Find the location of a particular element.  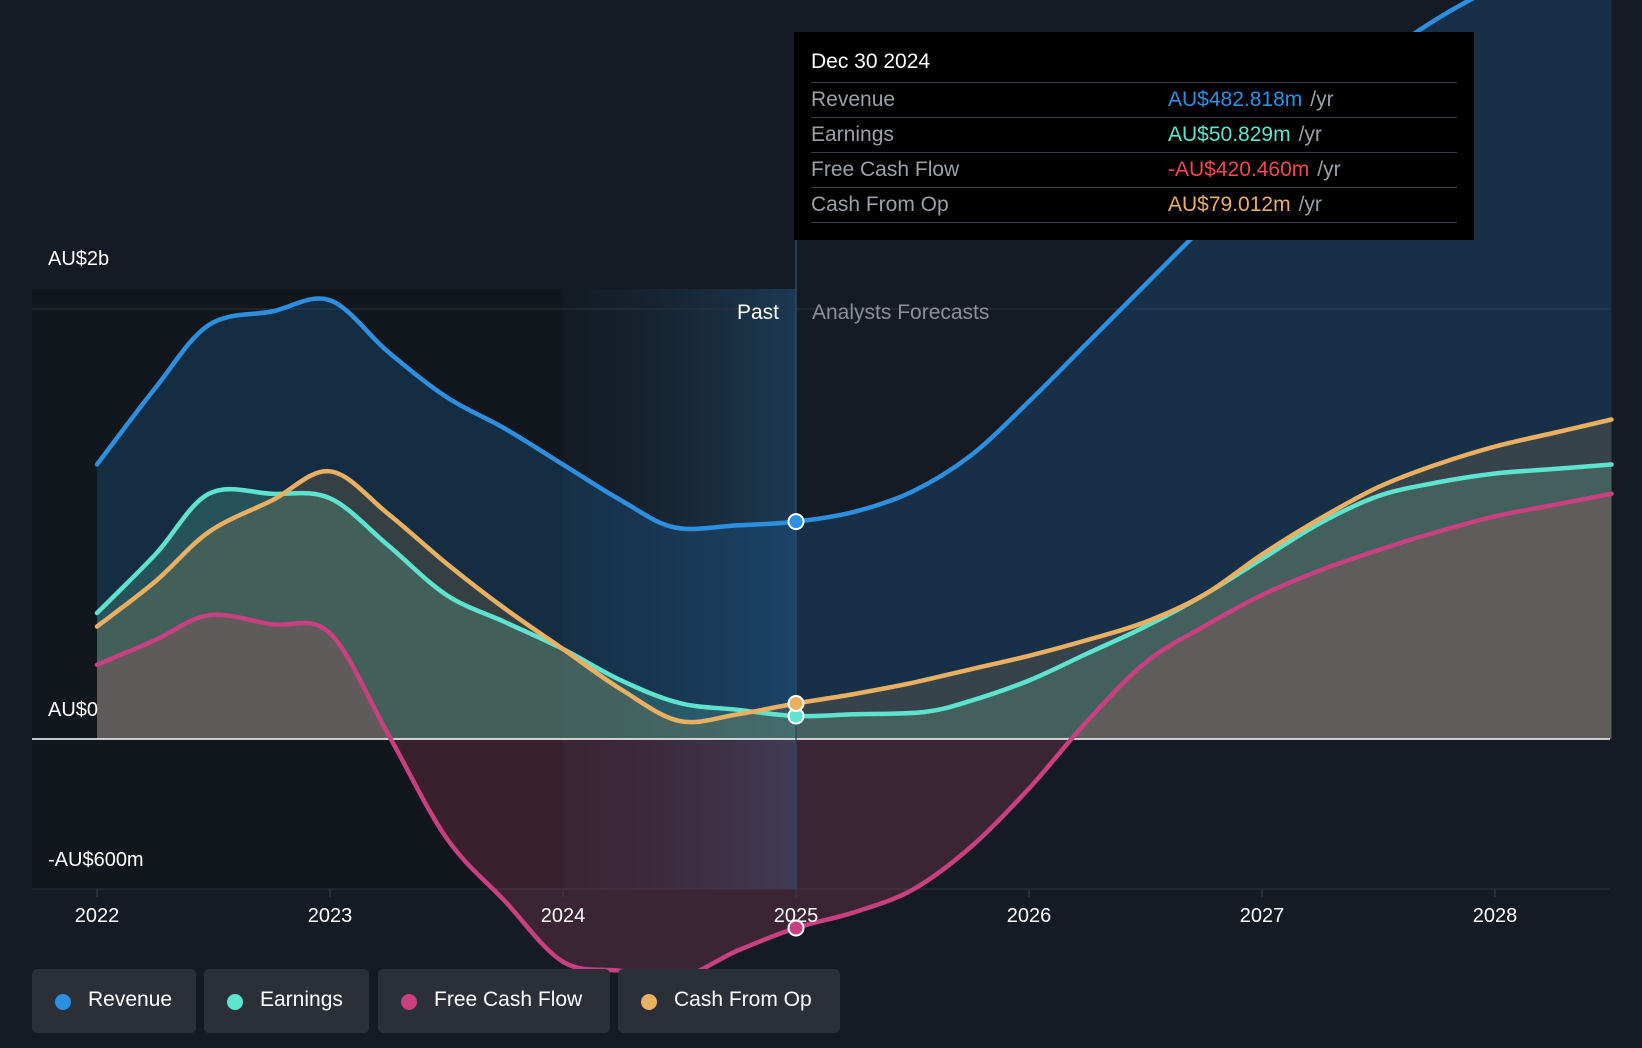

analysts-forecasts-label: Analysts Forecasts is located at coordinates (900, 312).